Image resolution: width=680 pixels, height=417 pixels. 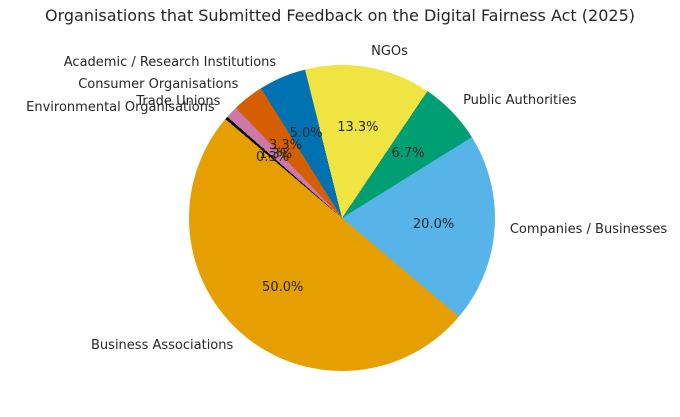 What do you see at coordinates (162, 346) in the screenshot?
I see `slice-label-business-associations: Business Associations` at bounding box center [162, 346].